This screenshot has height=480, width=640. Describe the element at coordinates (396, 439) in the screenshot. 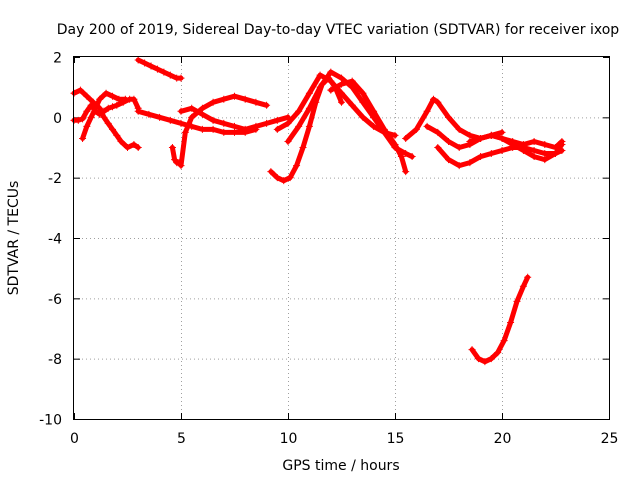

I see `x-tick-label: 15` at that location.